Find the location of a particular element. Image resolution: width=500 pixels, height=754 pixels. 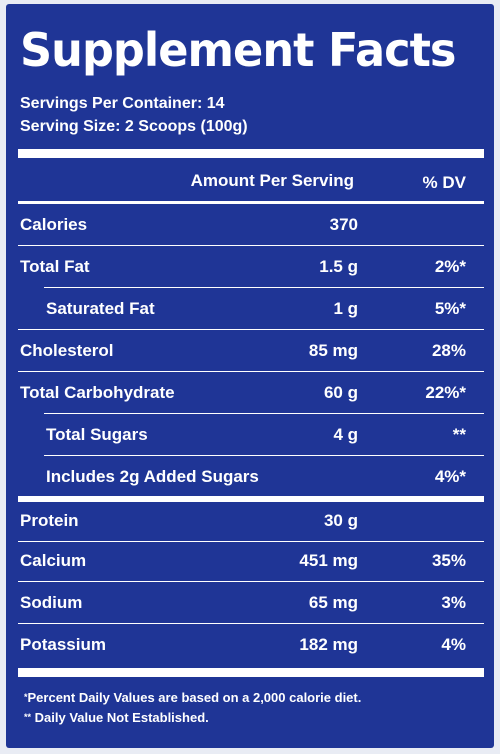

thick-divider-bottom is located at coordinates (251, 672).